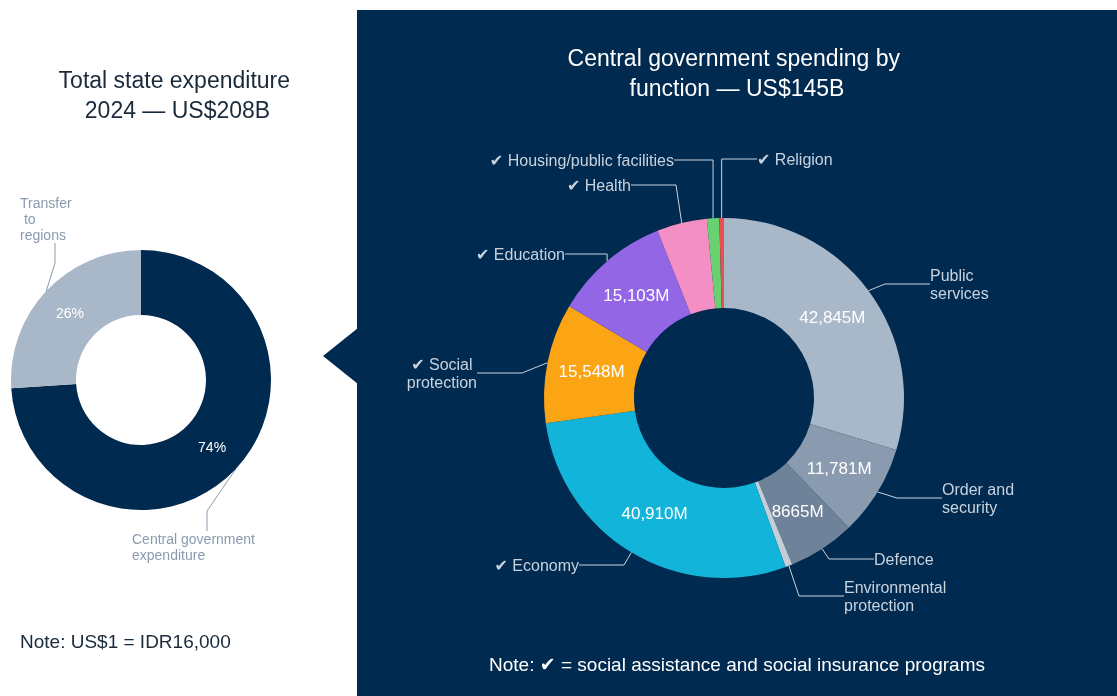 This screenshot has height=696, width=1117. I want to click on slice-label: Public services, so click(959, 284).